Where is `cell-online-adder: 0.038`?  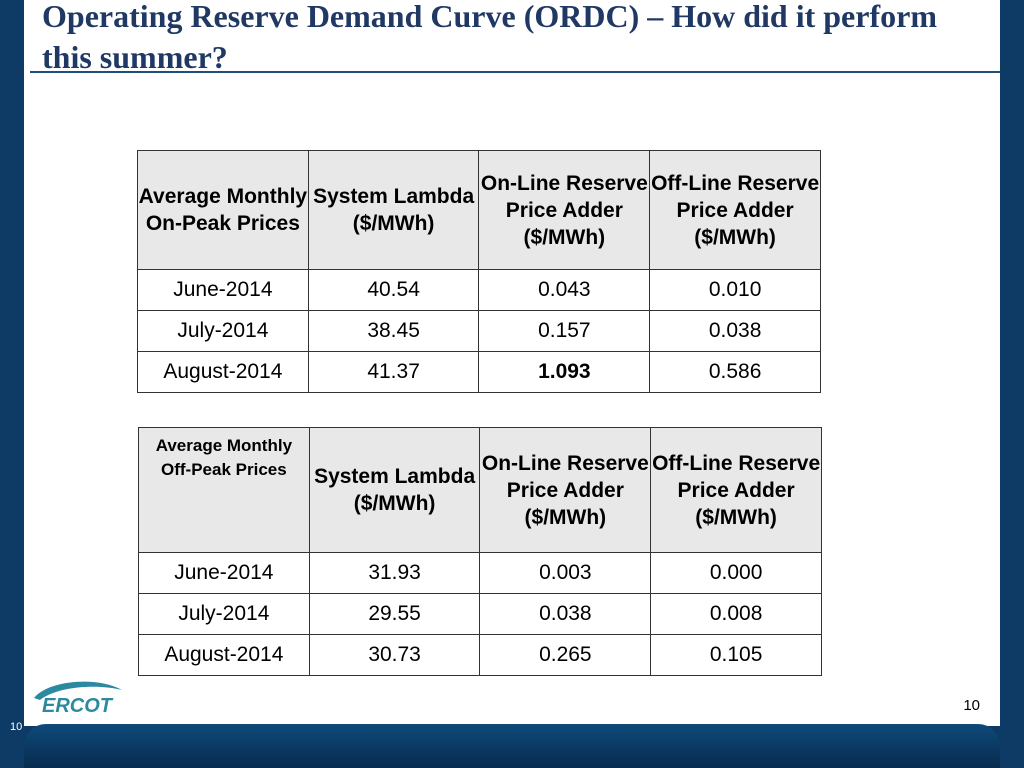 cell-online-adder: 0.038 is located at coordinates (565, 614).